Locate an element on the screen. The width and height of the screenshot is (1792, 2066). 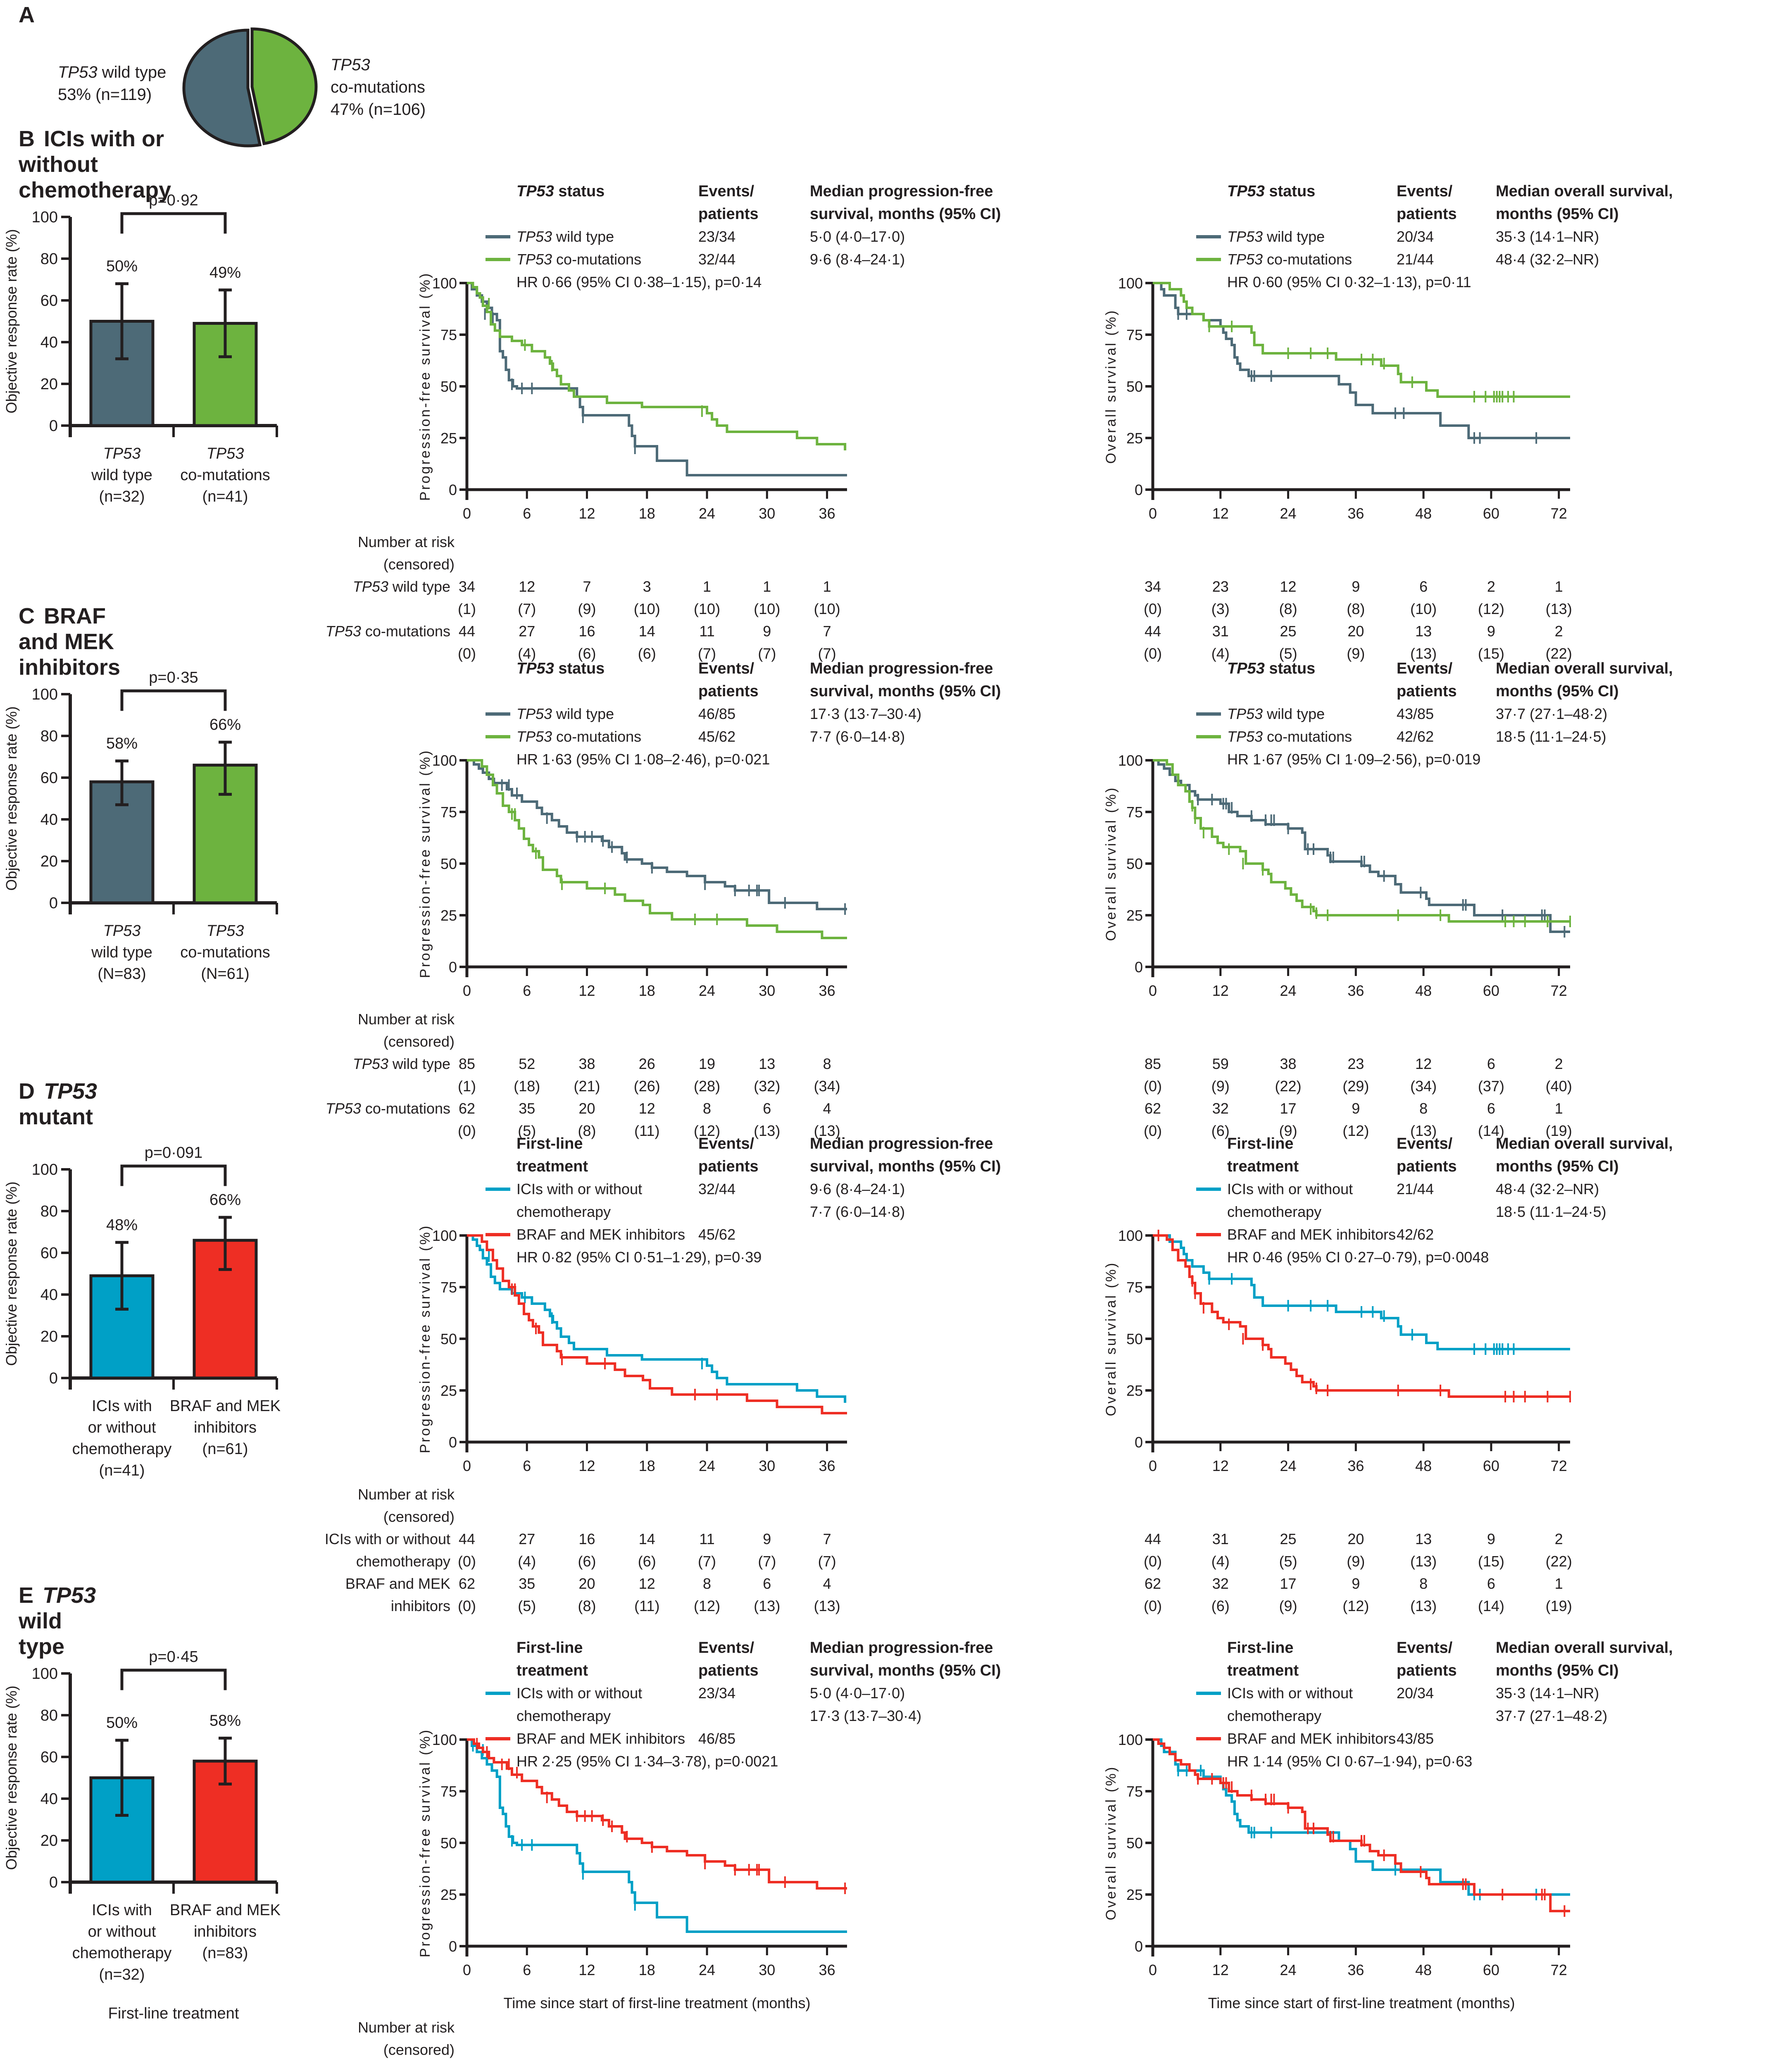
risk-row-rest: co-mutations is located at coordinates (405, 1108).